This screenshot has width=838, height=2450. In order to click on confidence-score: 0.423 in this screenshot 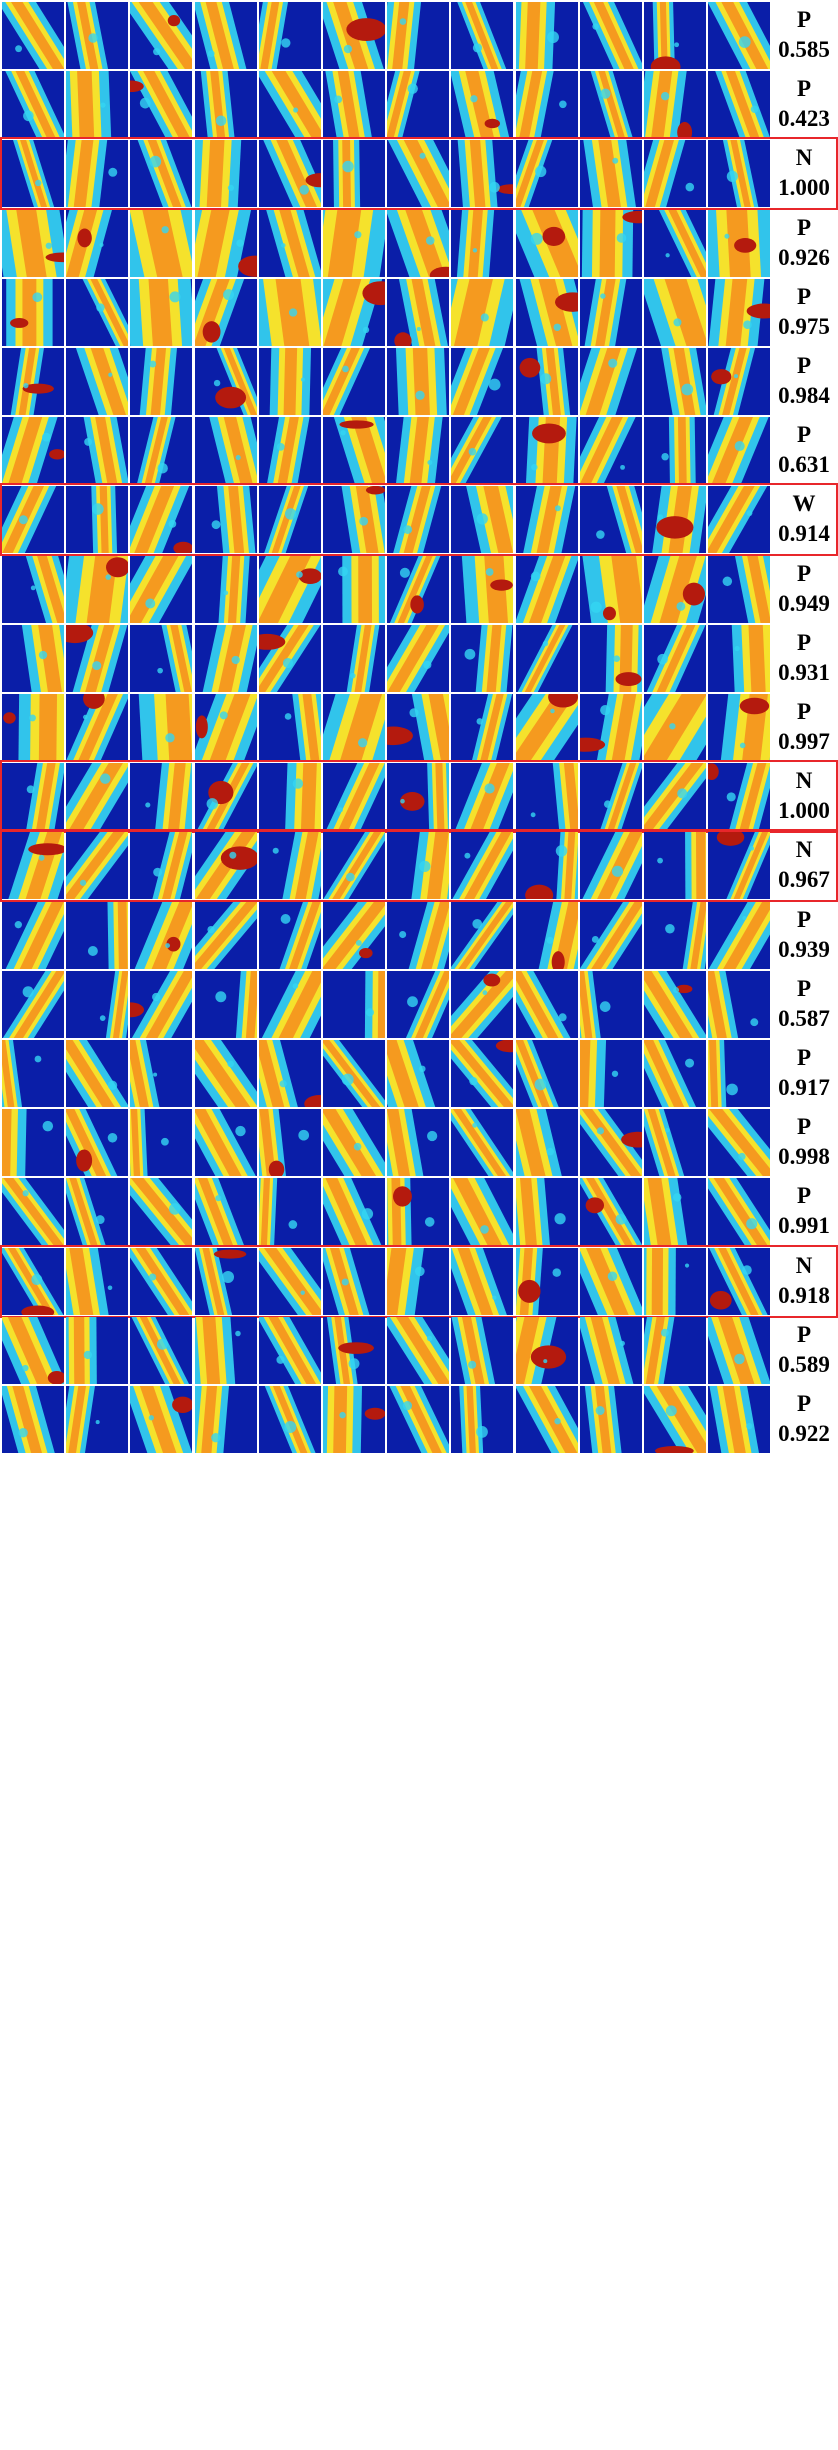, I will do `click(804, 119)`.